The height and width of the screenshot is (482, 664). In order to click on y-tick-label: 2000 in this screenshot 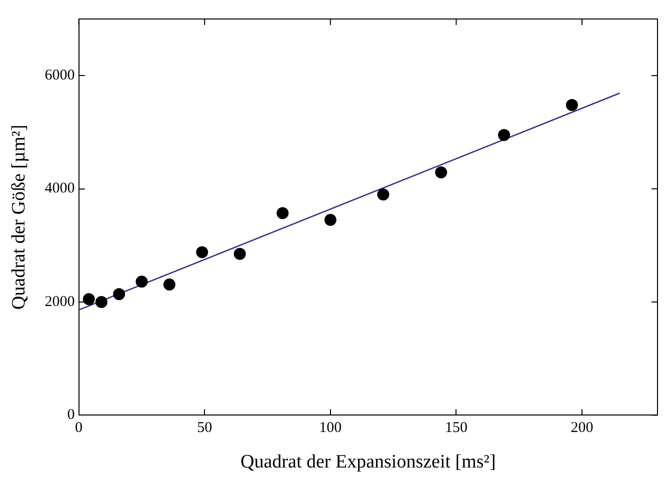, I will do `click(59, 302)`.